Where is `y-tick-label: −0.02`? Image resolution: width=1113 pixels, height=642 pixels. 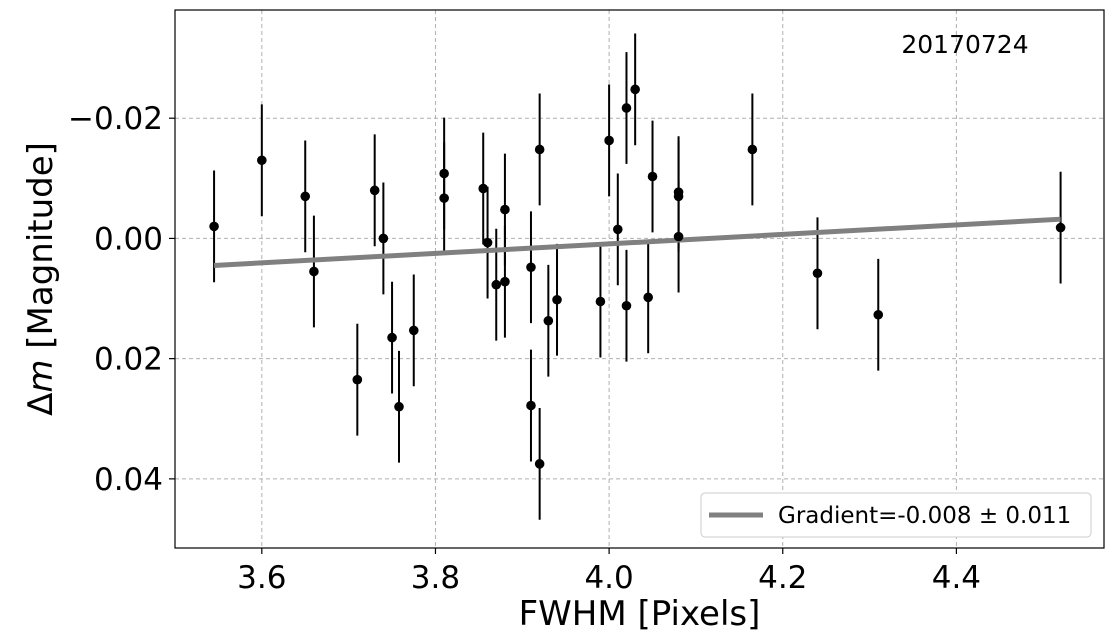 y-tick-label: −0.02 is located at coordinates (115, 119).